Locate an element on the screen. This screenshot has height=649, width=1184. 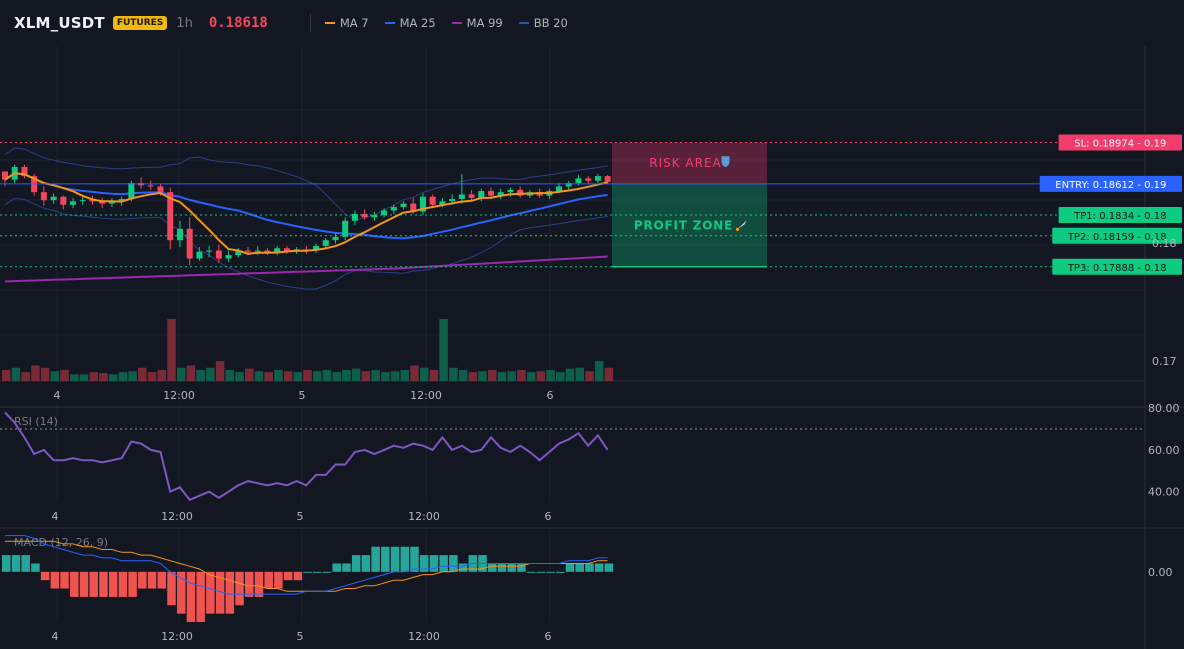
risk-area-zone is located at coordinates (689, 163).